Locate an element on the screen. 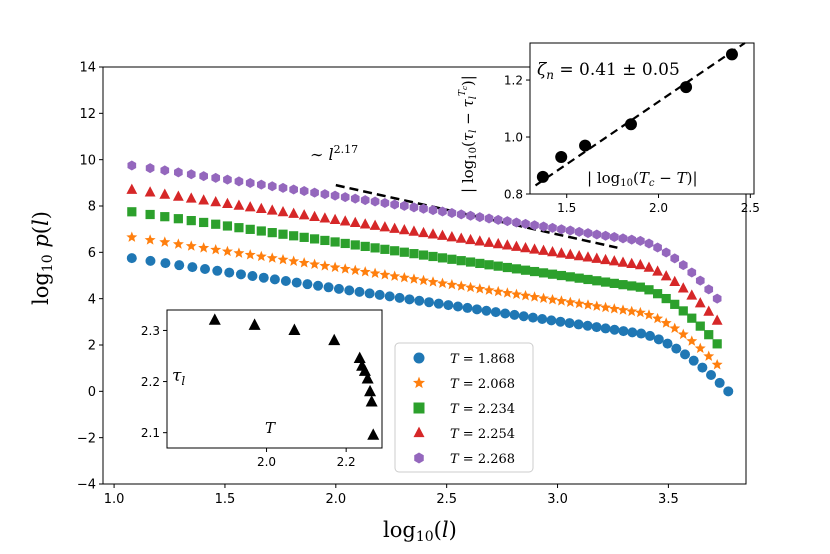 This screenshot has height=554, width=830. x-tick-label: 3.0 is located at coordinates (557, 499).